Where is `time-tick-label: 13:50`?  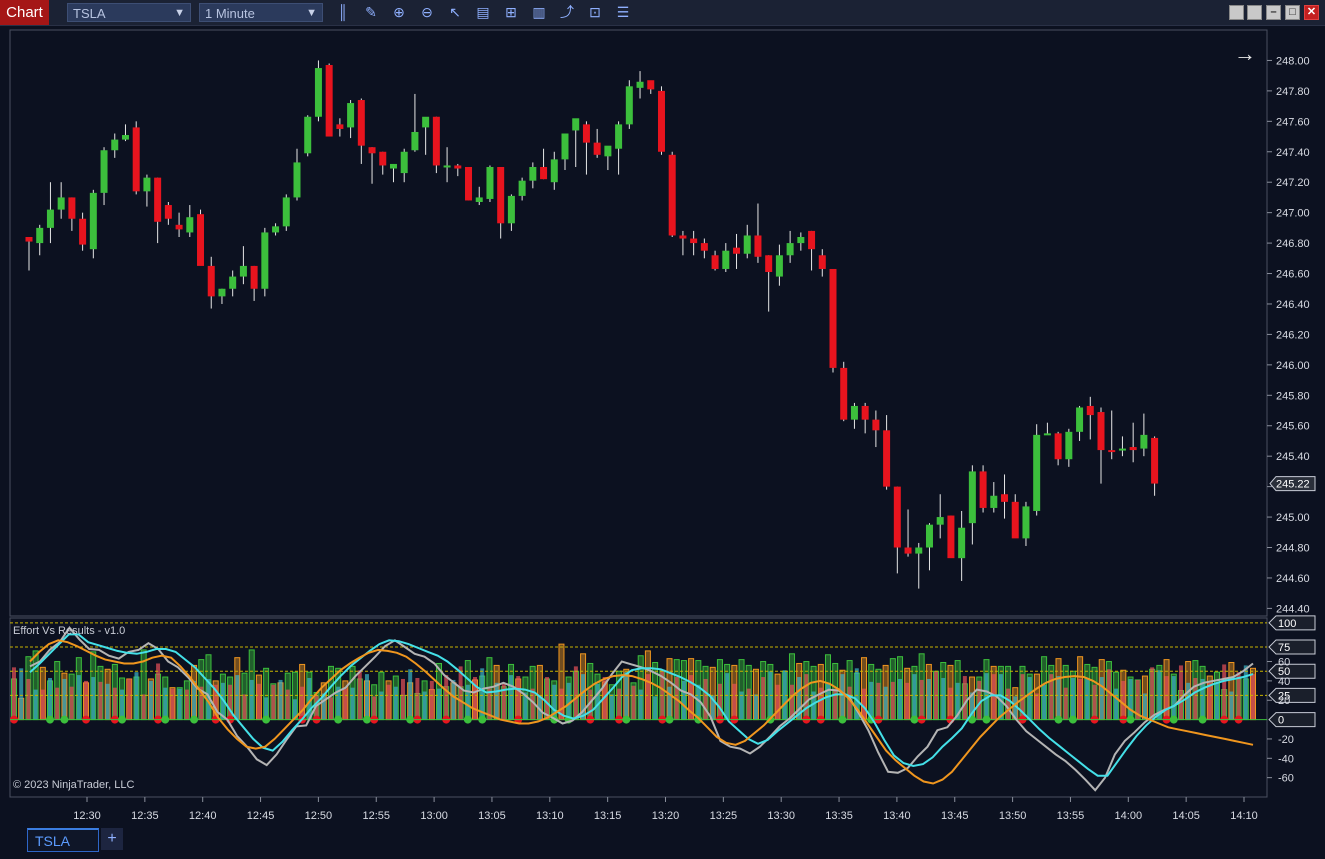
time-tick-label: 13:50 is located at coordinates (1013, 816).